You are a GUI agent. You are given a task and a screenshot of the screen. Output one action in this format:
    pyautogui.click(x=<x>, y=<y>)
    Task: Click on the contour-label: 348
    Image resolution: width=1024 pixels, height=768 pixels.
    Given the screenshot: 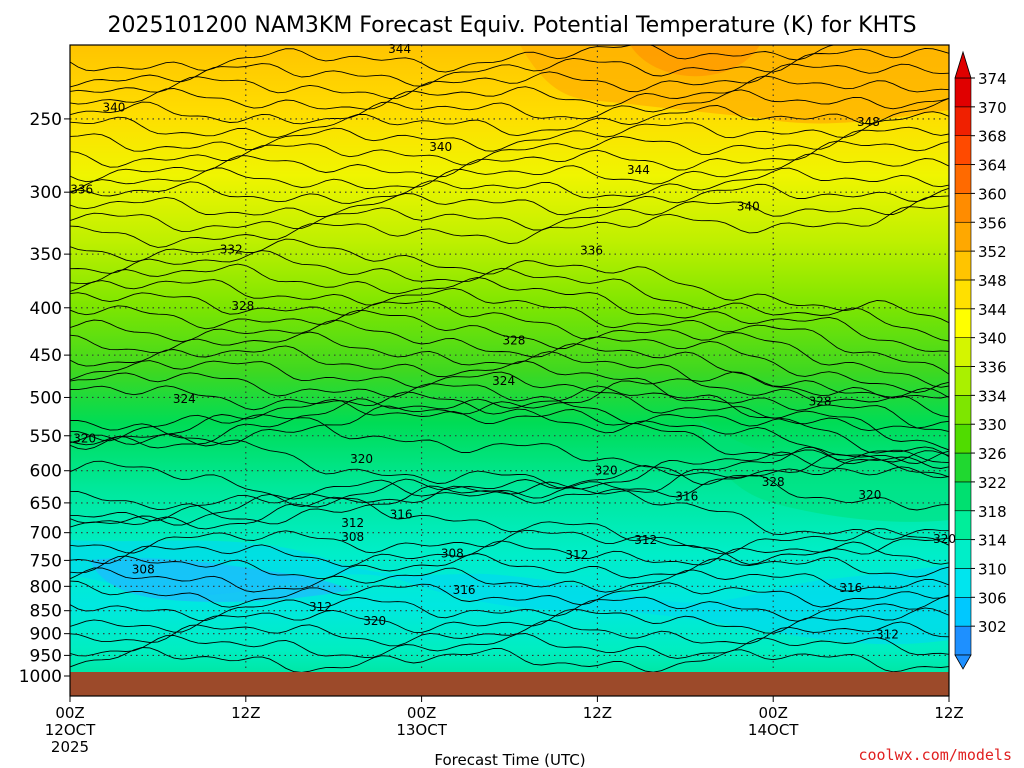 What is the action you would take?
    pyautogui.click(x=868, y=122)
    